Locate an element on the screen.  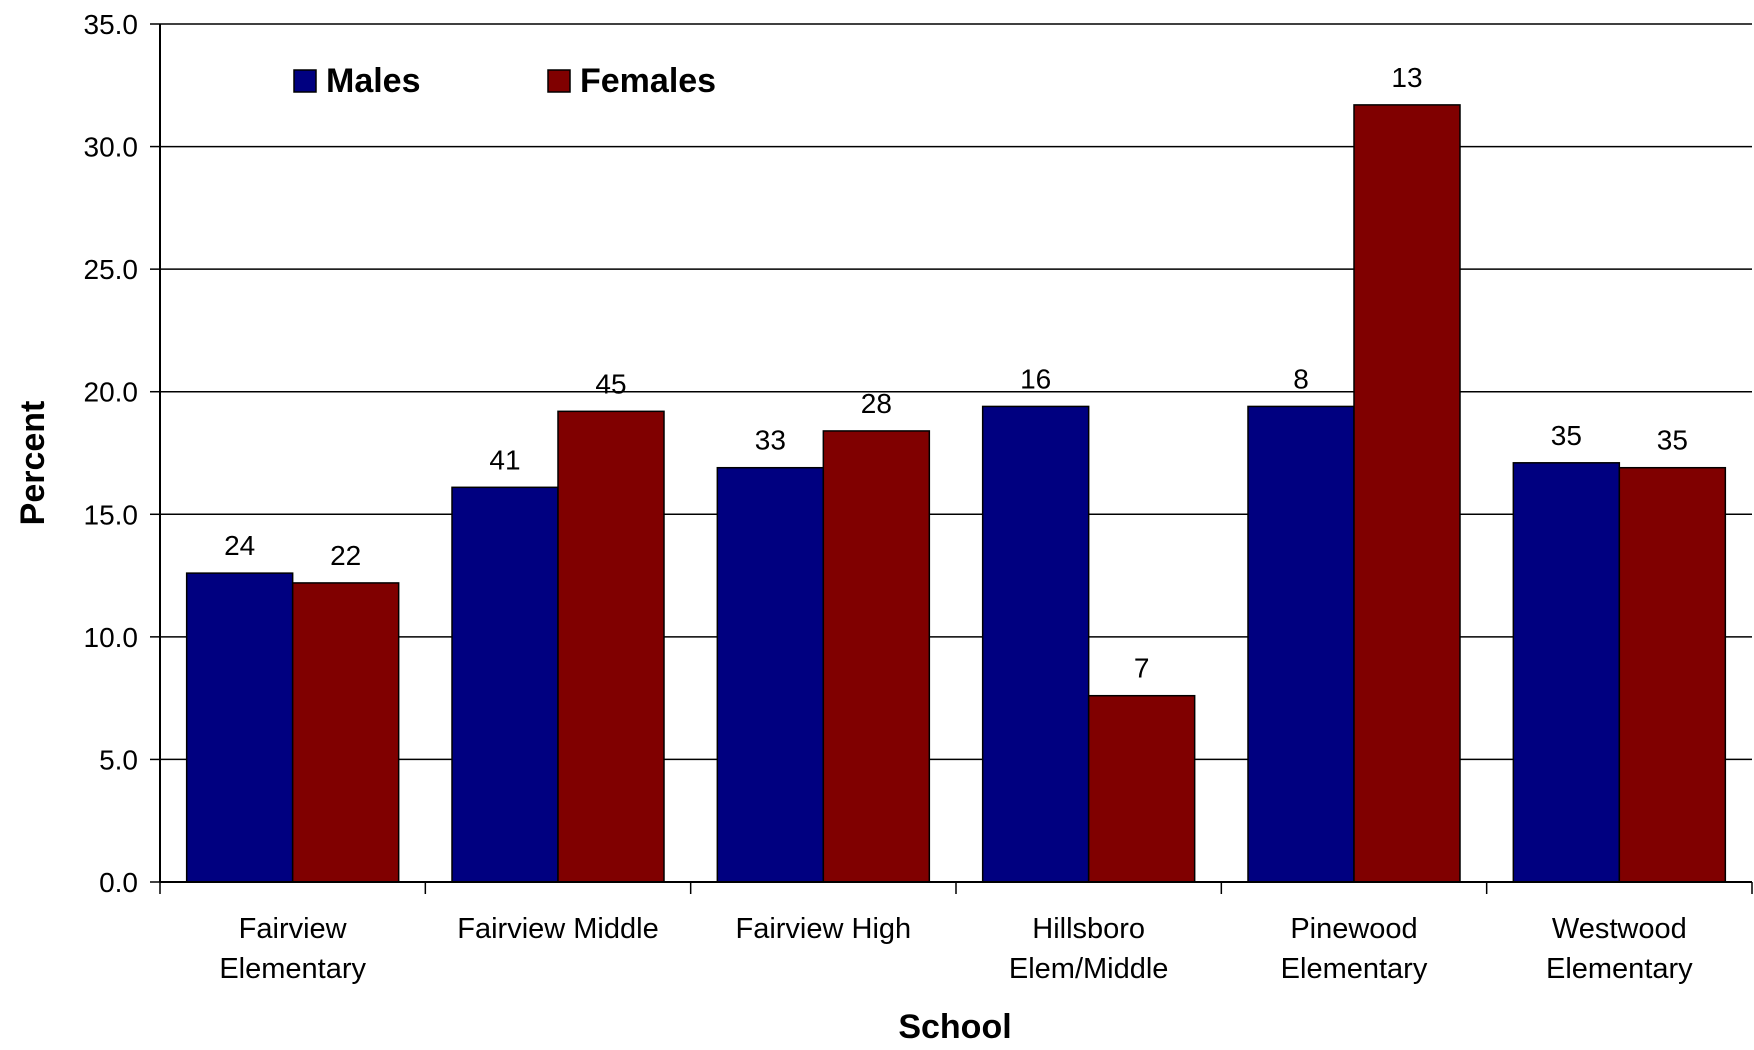
data-label: 41 is located at coordinates (504, 459).